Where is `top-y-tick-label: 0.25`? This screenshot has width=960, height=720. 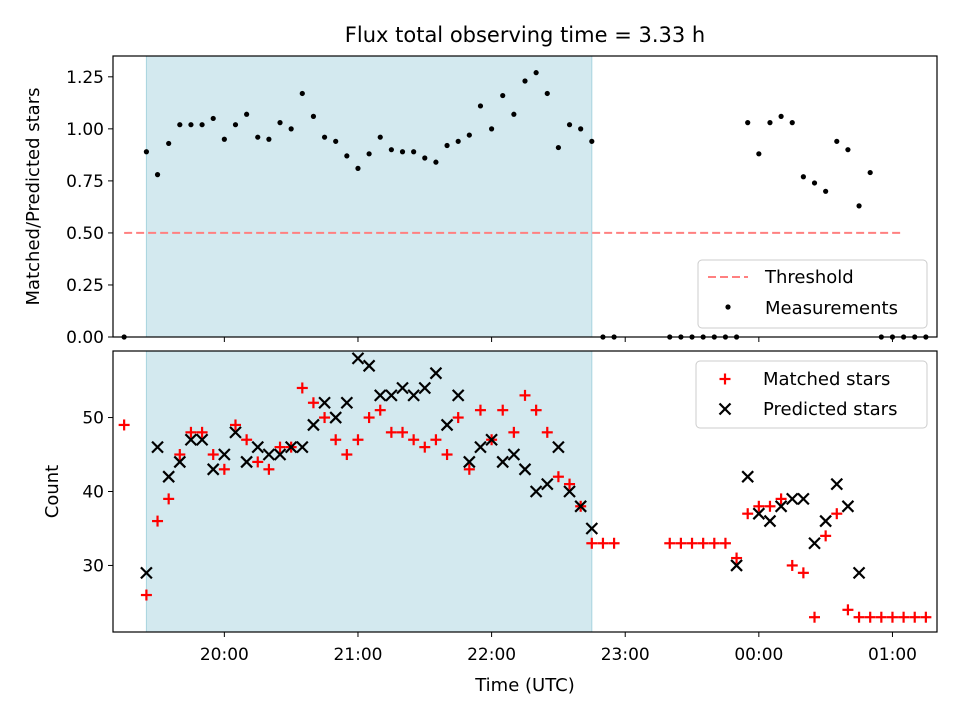
top-y-tick-label: 0.25 is located at coordinates (85, 286).